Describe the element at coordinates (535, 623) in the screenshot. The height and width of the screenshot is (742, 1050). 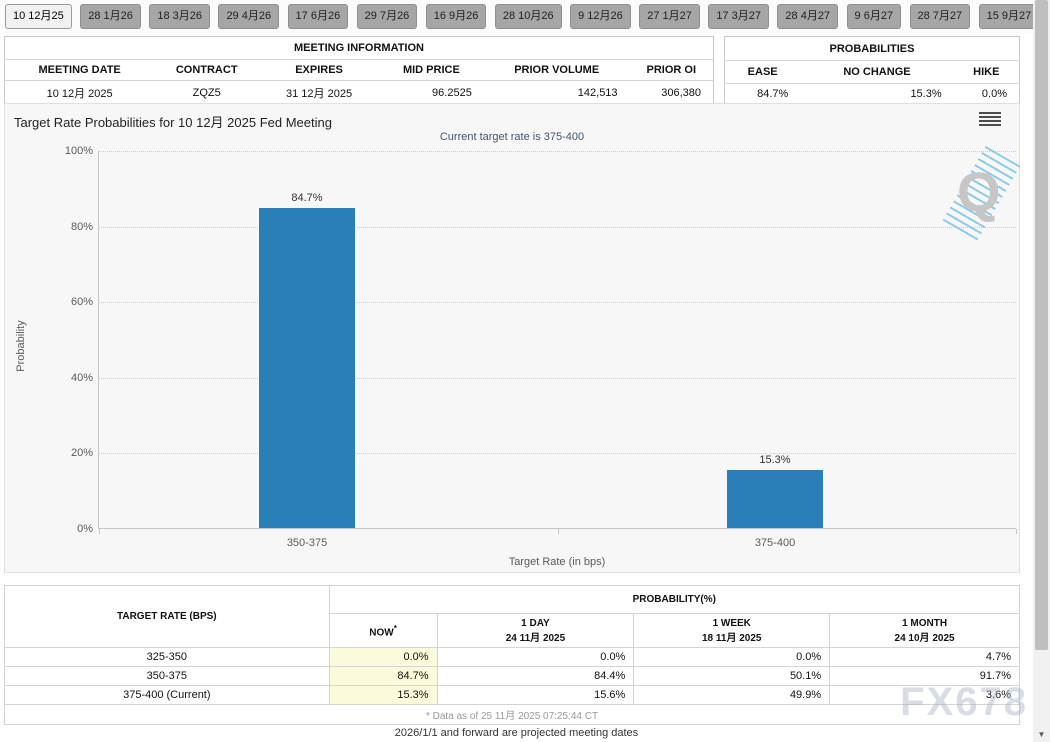
I see `period-label: 1 DAY` at that location.